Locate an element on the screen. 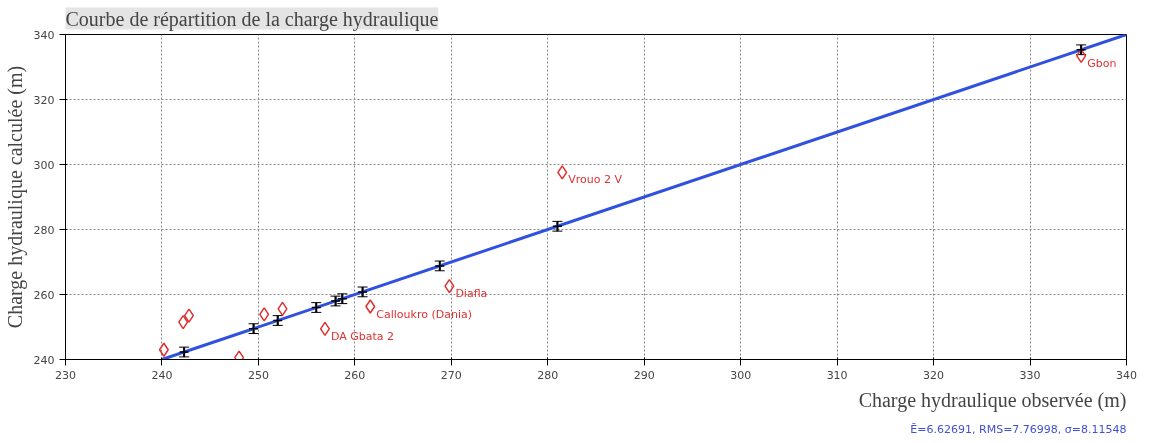 Image resolution: width=1149 pixels, height=443 pixels. x-axis-title: Charge hydraulique observée (m) is located at coordinates (992, 400).